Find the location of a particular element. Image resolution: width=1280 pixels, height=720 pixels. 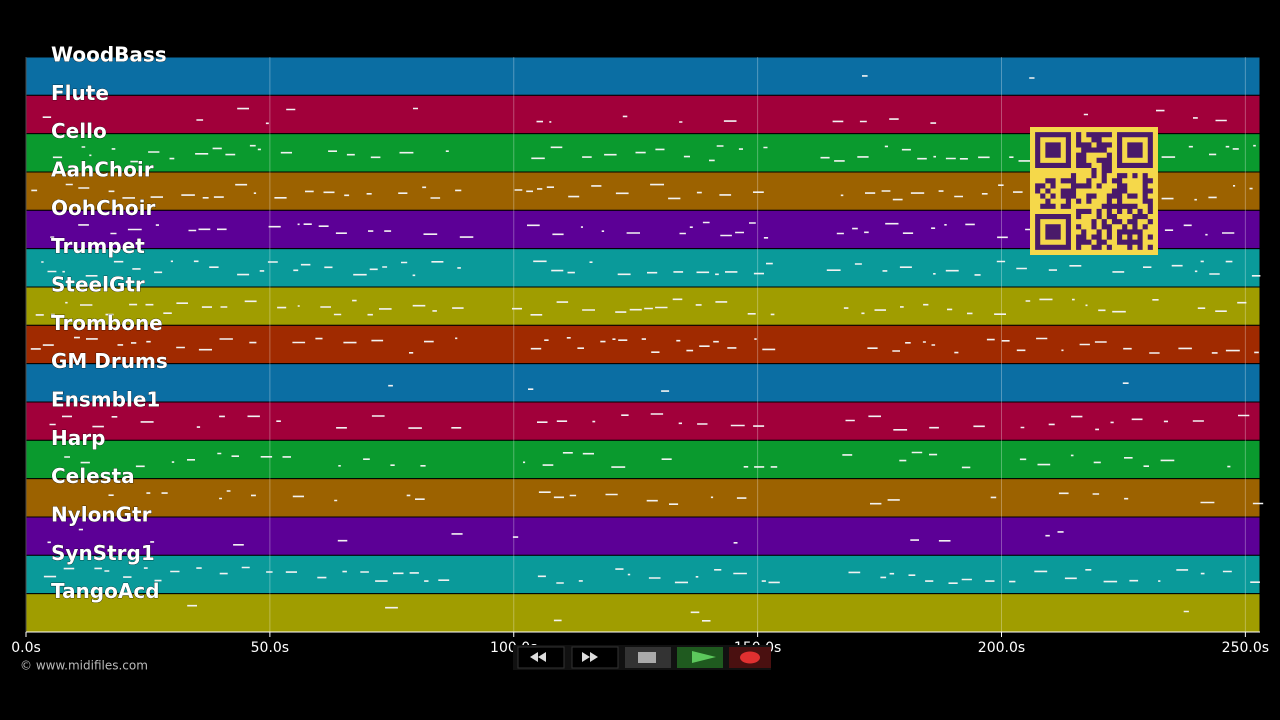

track-label: GM Drums is located at coordinates (109, 361).